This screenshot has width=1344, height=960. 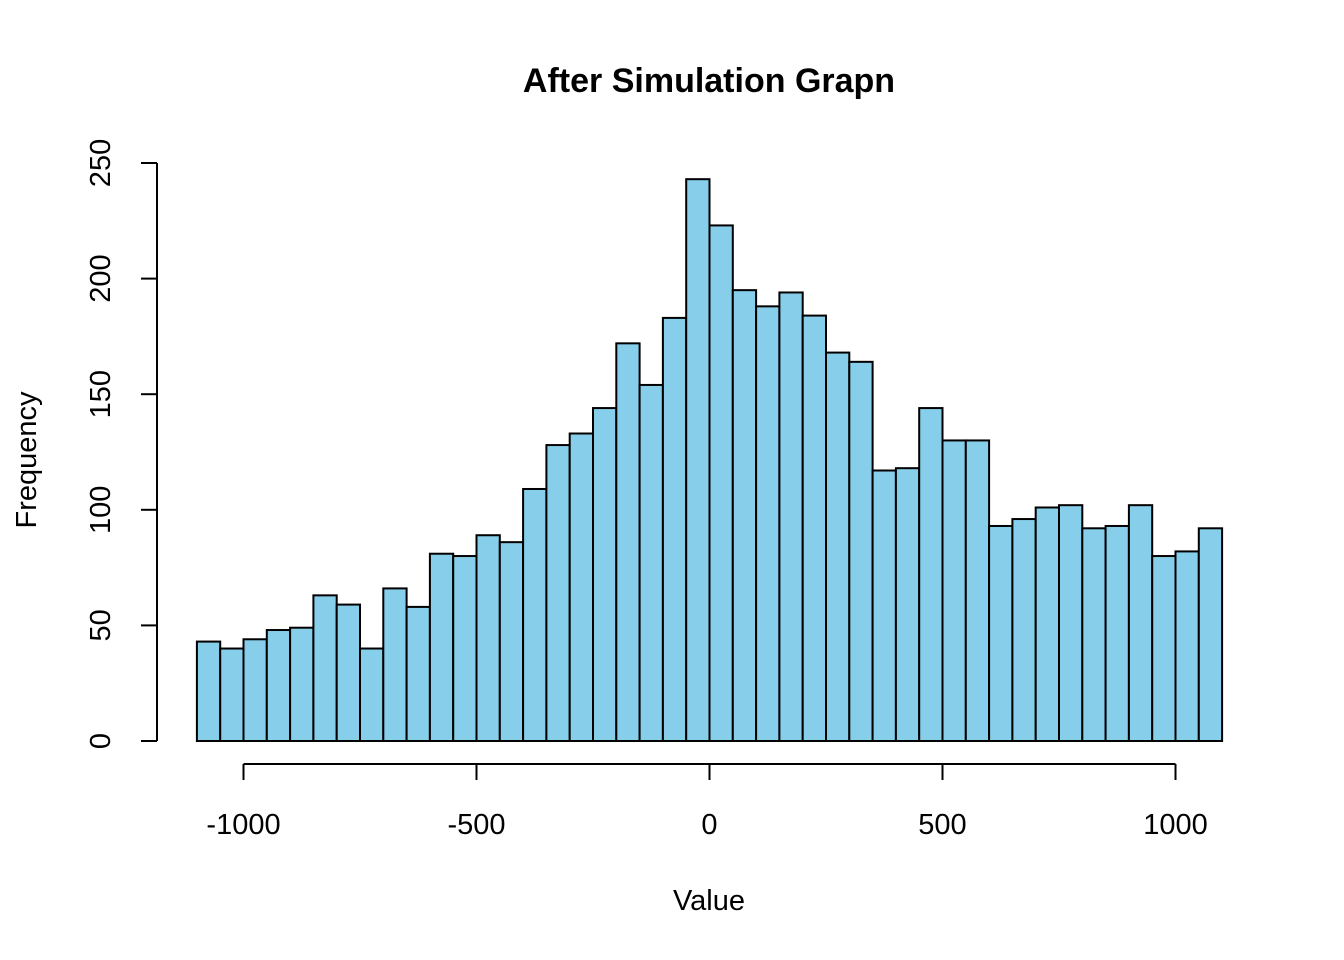 I want to click on y-axis: 0 50 100 150 200 250, so click(x=121, y=444).